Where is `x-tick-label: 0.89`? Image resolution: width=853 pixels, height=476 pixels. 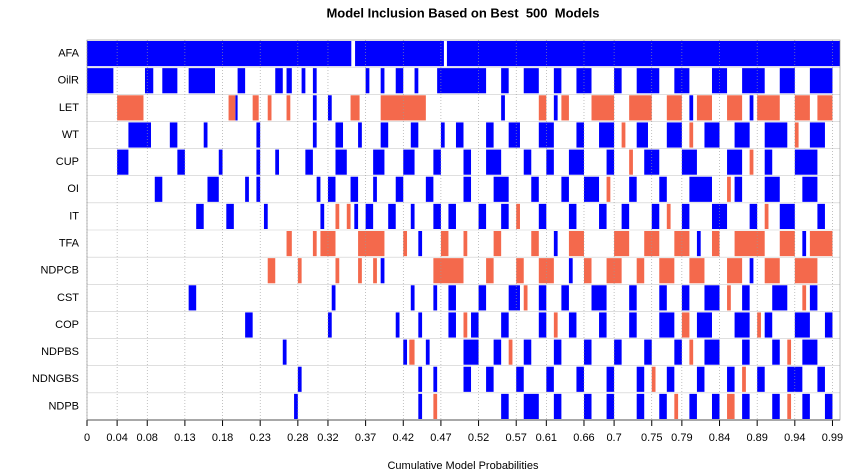 x-tick-label: 0.89 is located at coordinates (756, 438).